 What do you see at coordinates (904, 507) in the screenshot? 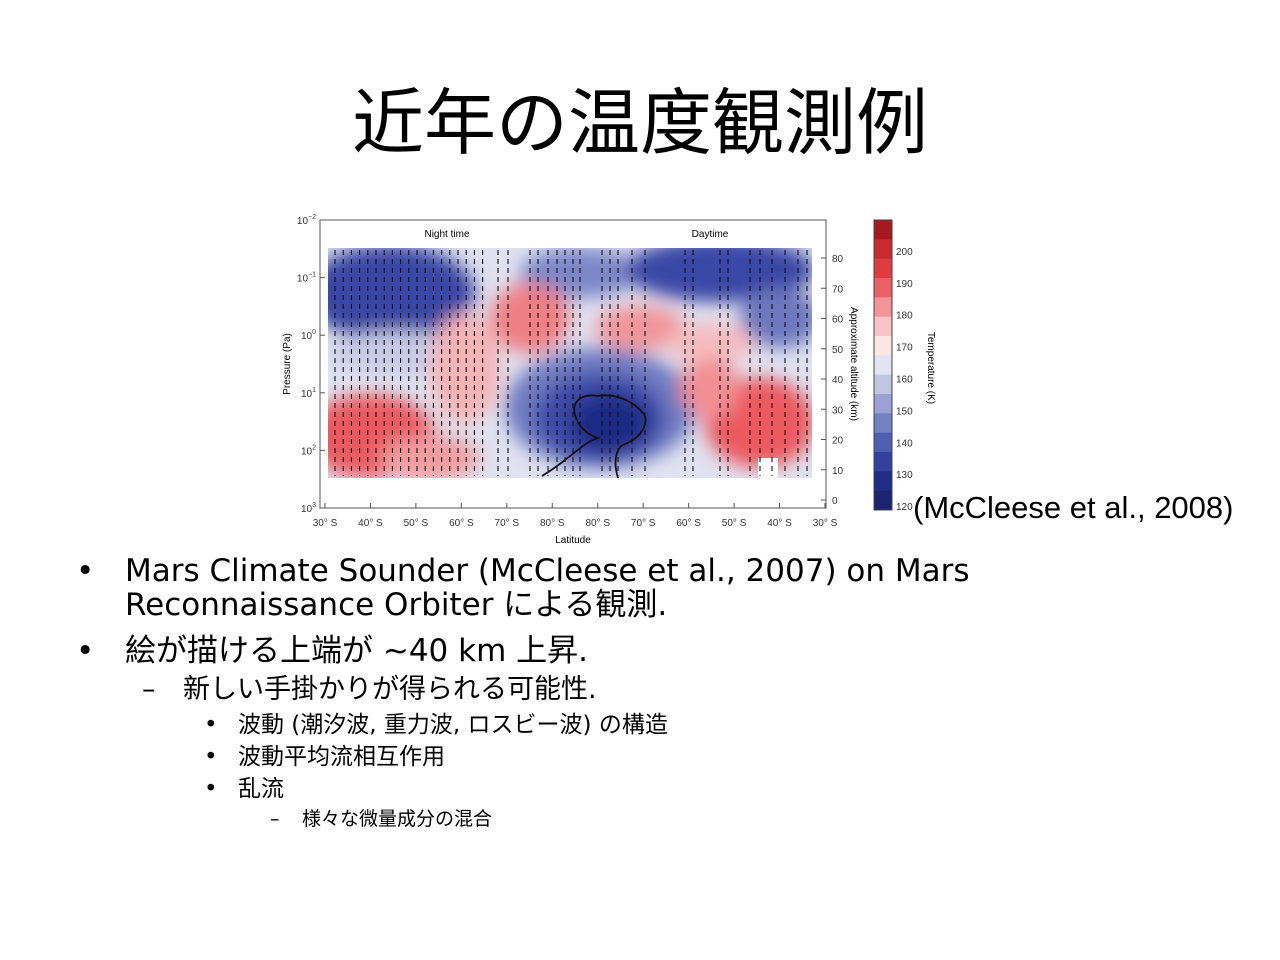
I see `colorbar-tick-label: 120` at bounding box center [904, 507].